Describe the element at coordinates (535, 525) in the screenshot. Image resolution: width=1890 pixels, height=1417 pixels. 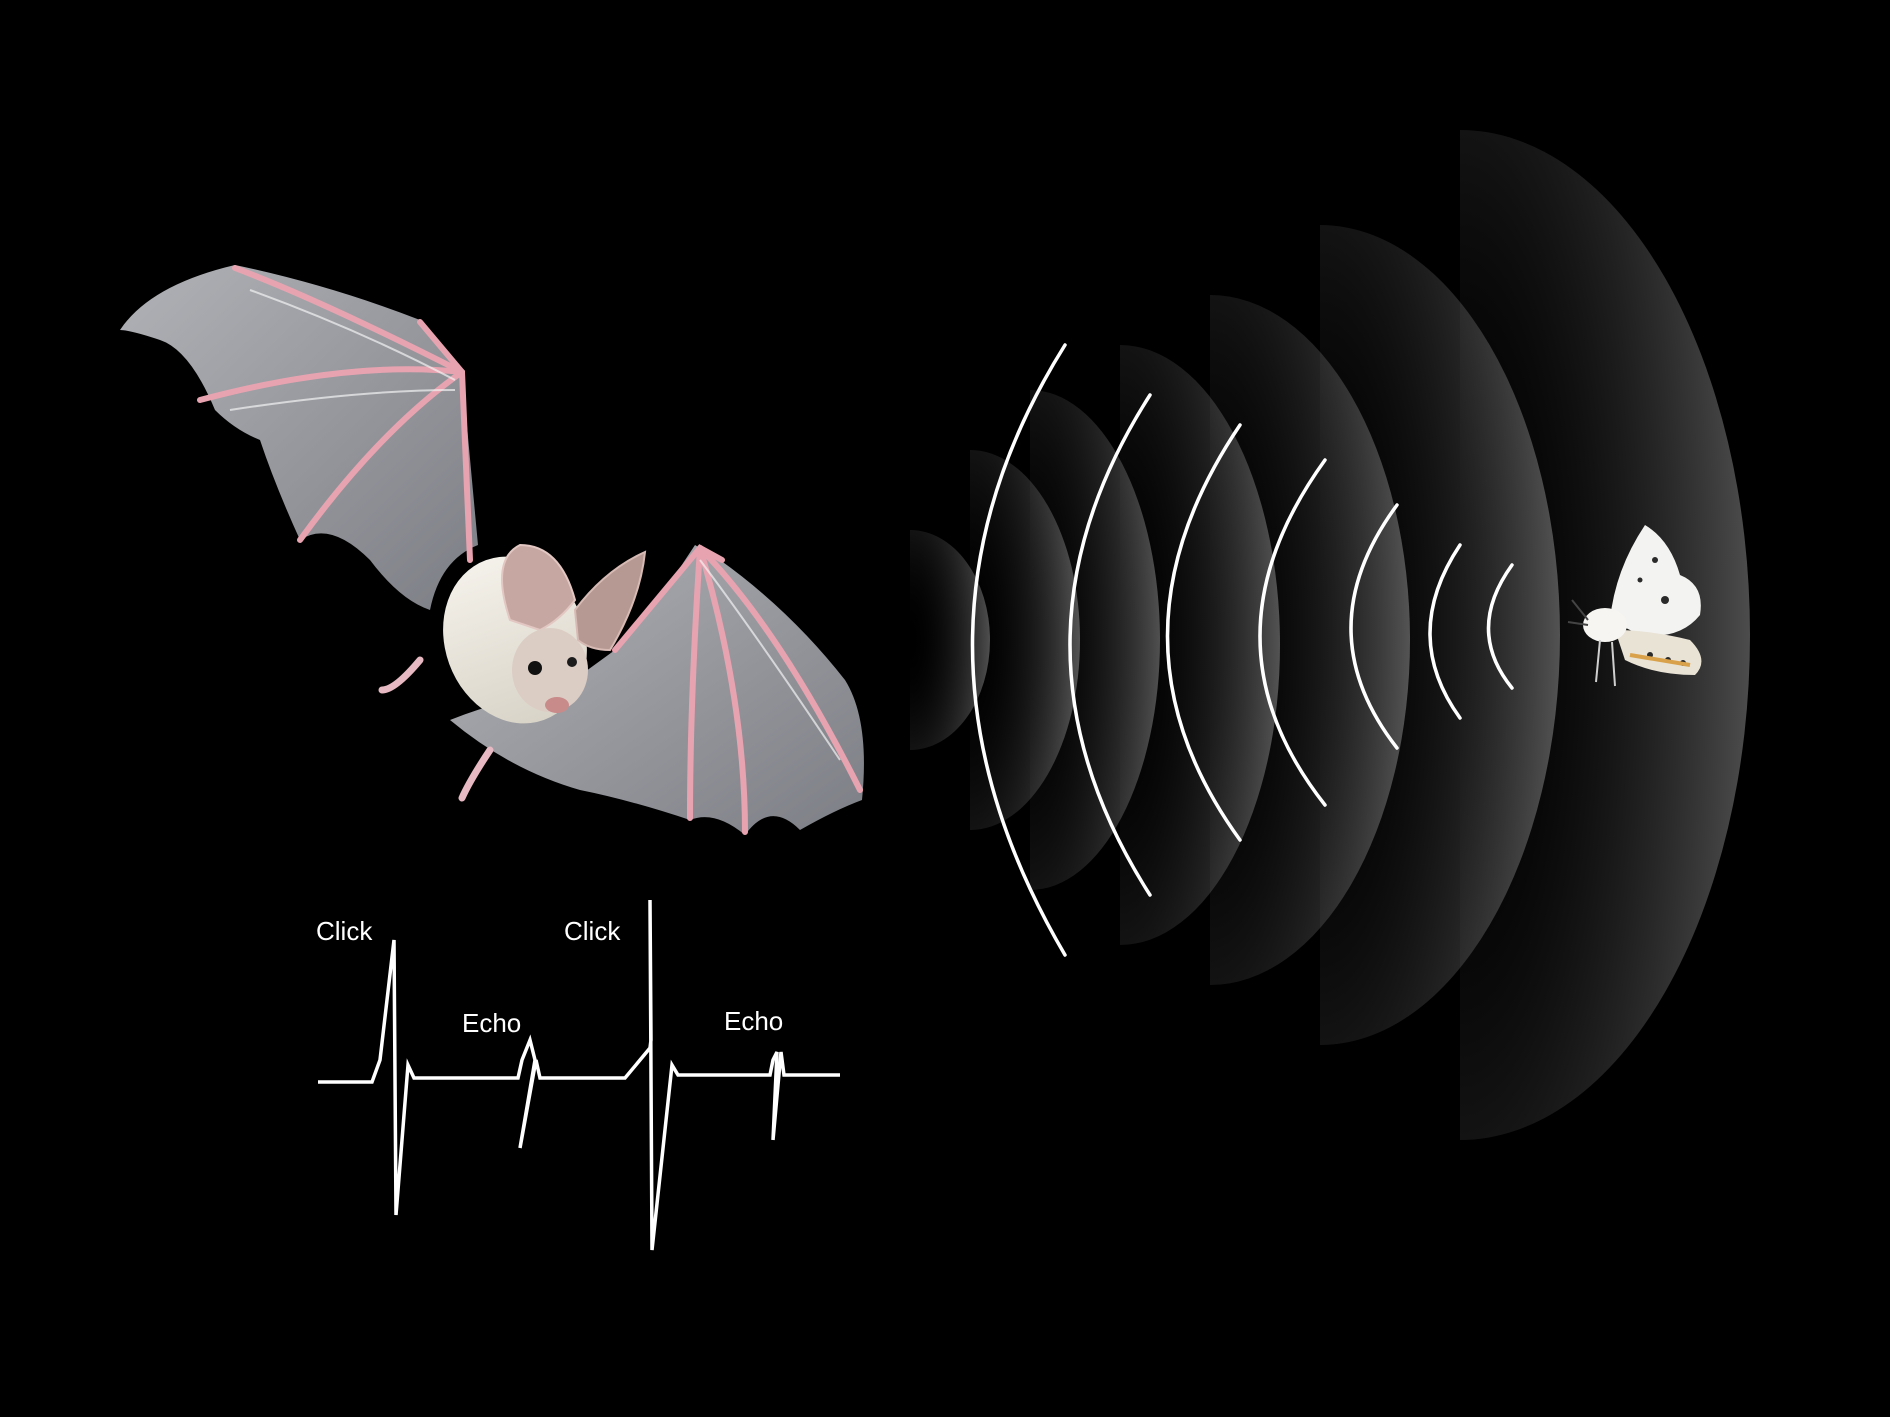
I see `bat-wing-veins` at that location.